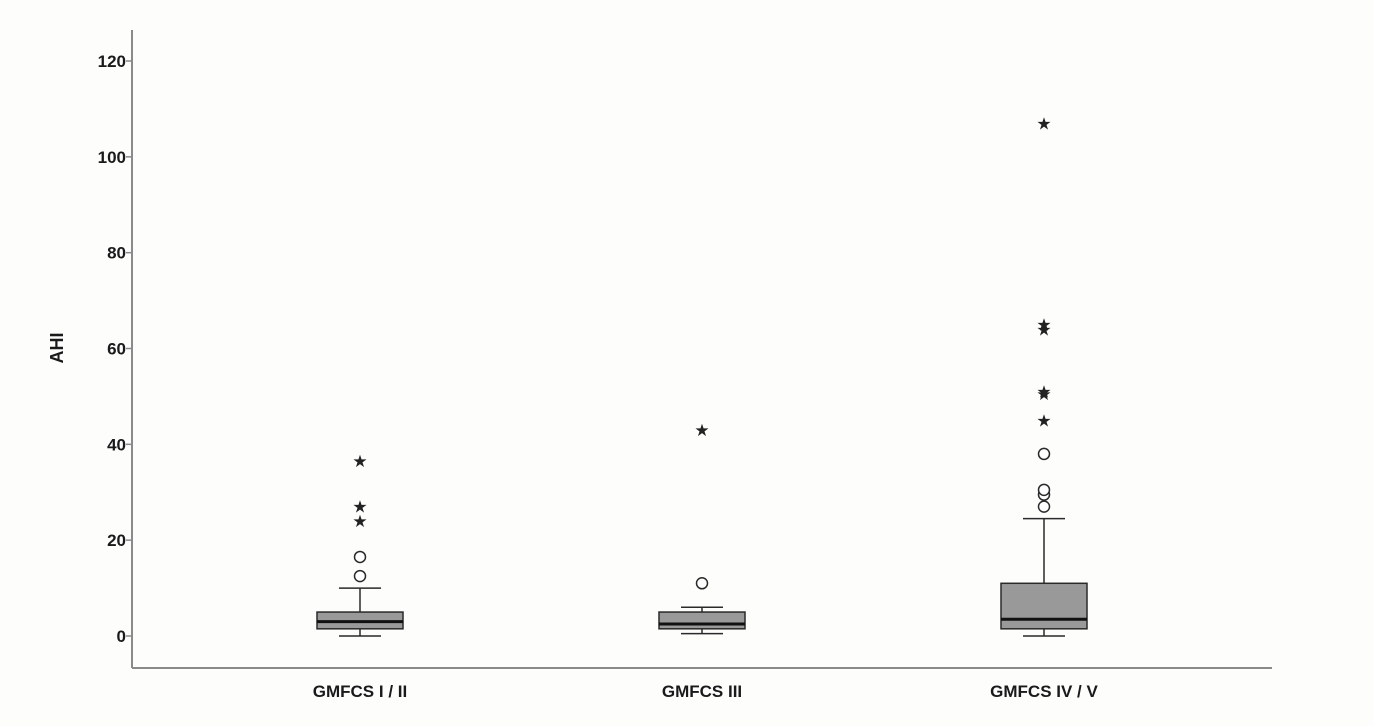 The height and width of the screenshot is (726, 1374). Describe the element at coordinates (702, 691) in the screenshot. I see `category-label: GMFCS III` at that location.